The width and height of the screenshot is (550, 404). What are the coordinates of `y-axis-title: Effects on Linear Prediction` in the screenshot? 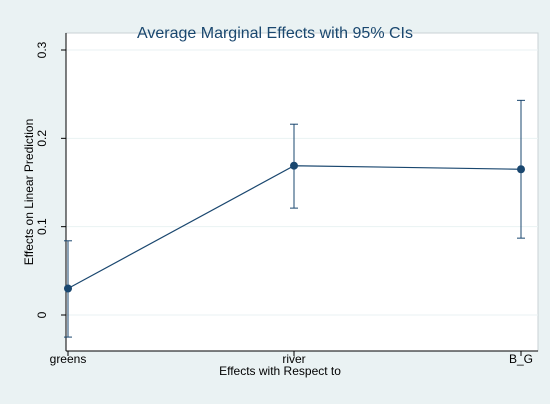 It's located at (29, 192).